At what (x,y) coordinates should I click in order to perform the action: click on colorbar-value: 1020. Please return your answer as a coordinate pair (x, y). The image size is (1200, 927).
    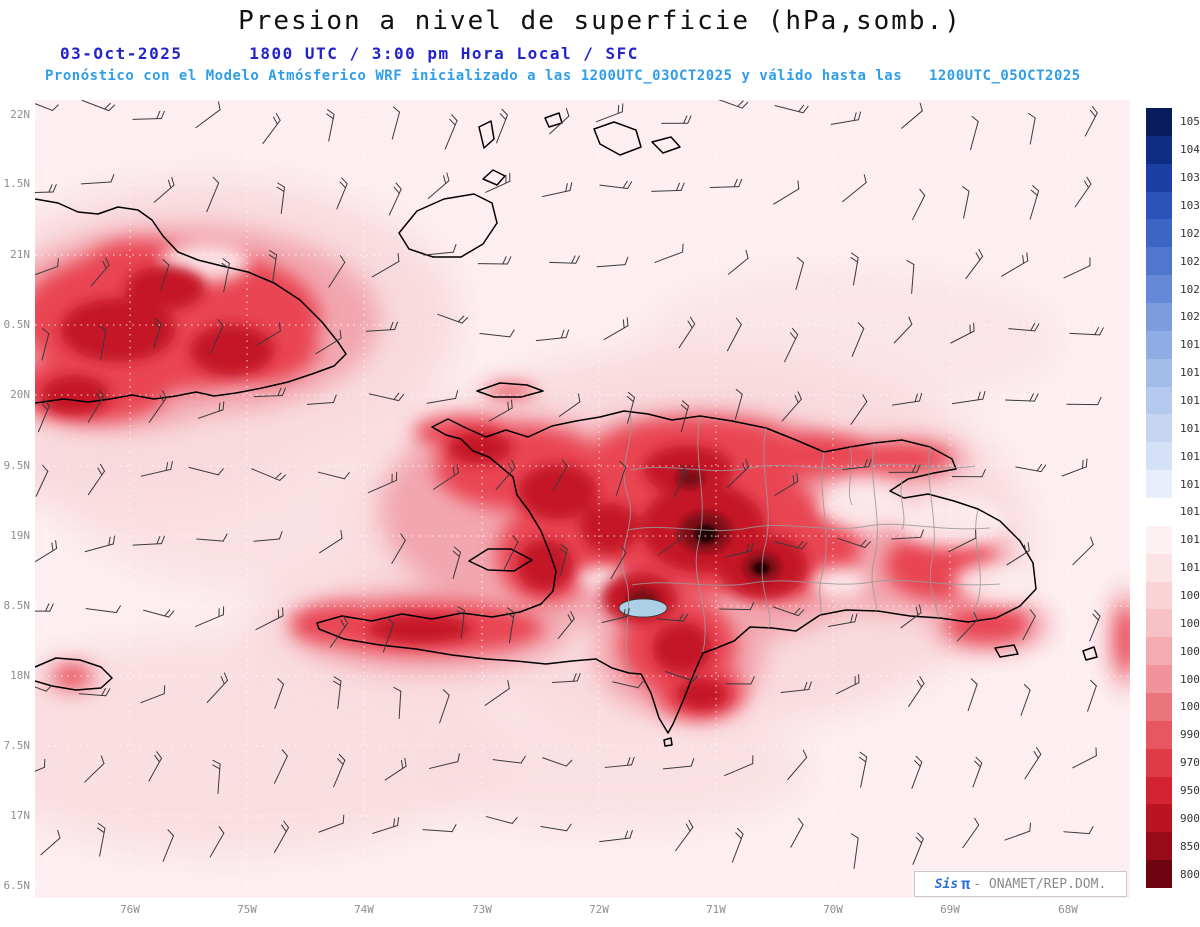
    Looking at the image, I should click on (1190, 317).